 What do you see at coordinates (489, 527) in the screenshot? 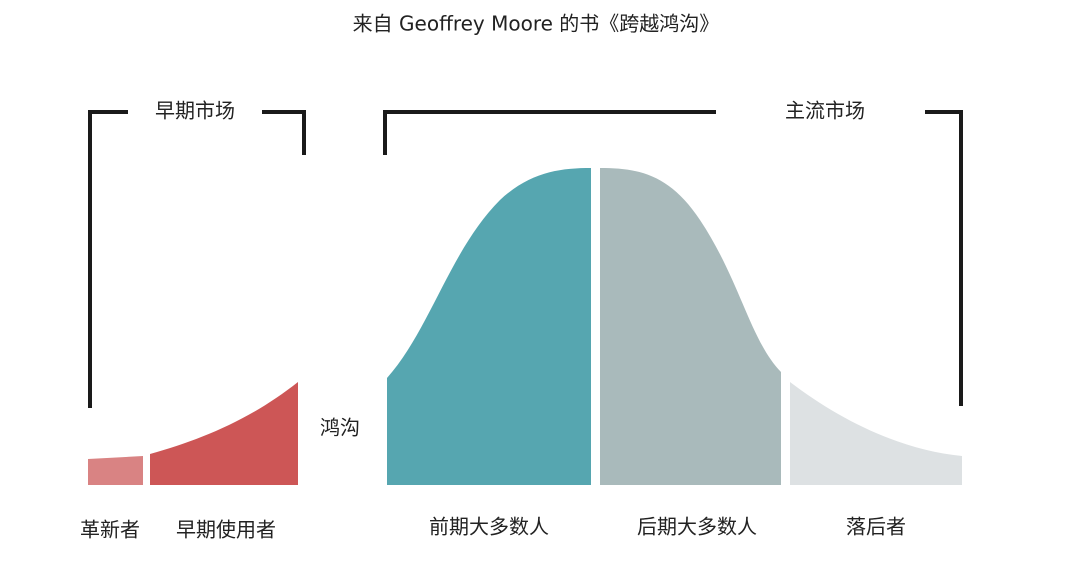
I see `segment-label: 前期大多数人` at bounding box center [489, 527].